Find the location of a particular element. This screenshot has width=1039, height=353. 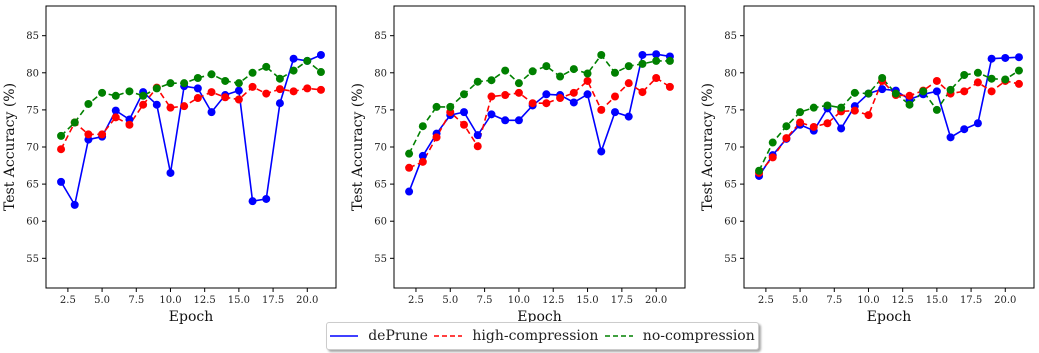

series-line-high-compression is located at coordinates (539, 122).